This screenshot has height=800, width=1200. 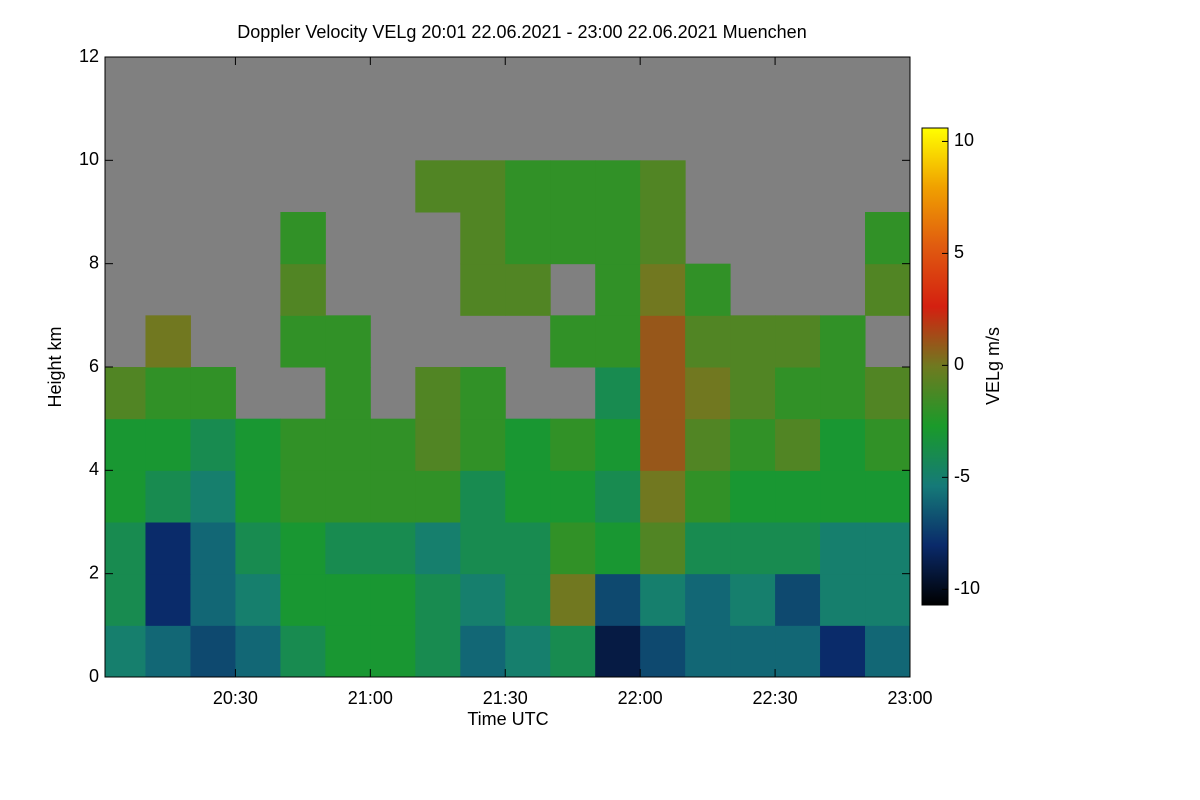 I want to click on x-tick-label: 22:30, so click(x=775, y=698).